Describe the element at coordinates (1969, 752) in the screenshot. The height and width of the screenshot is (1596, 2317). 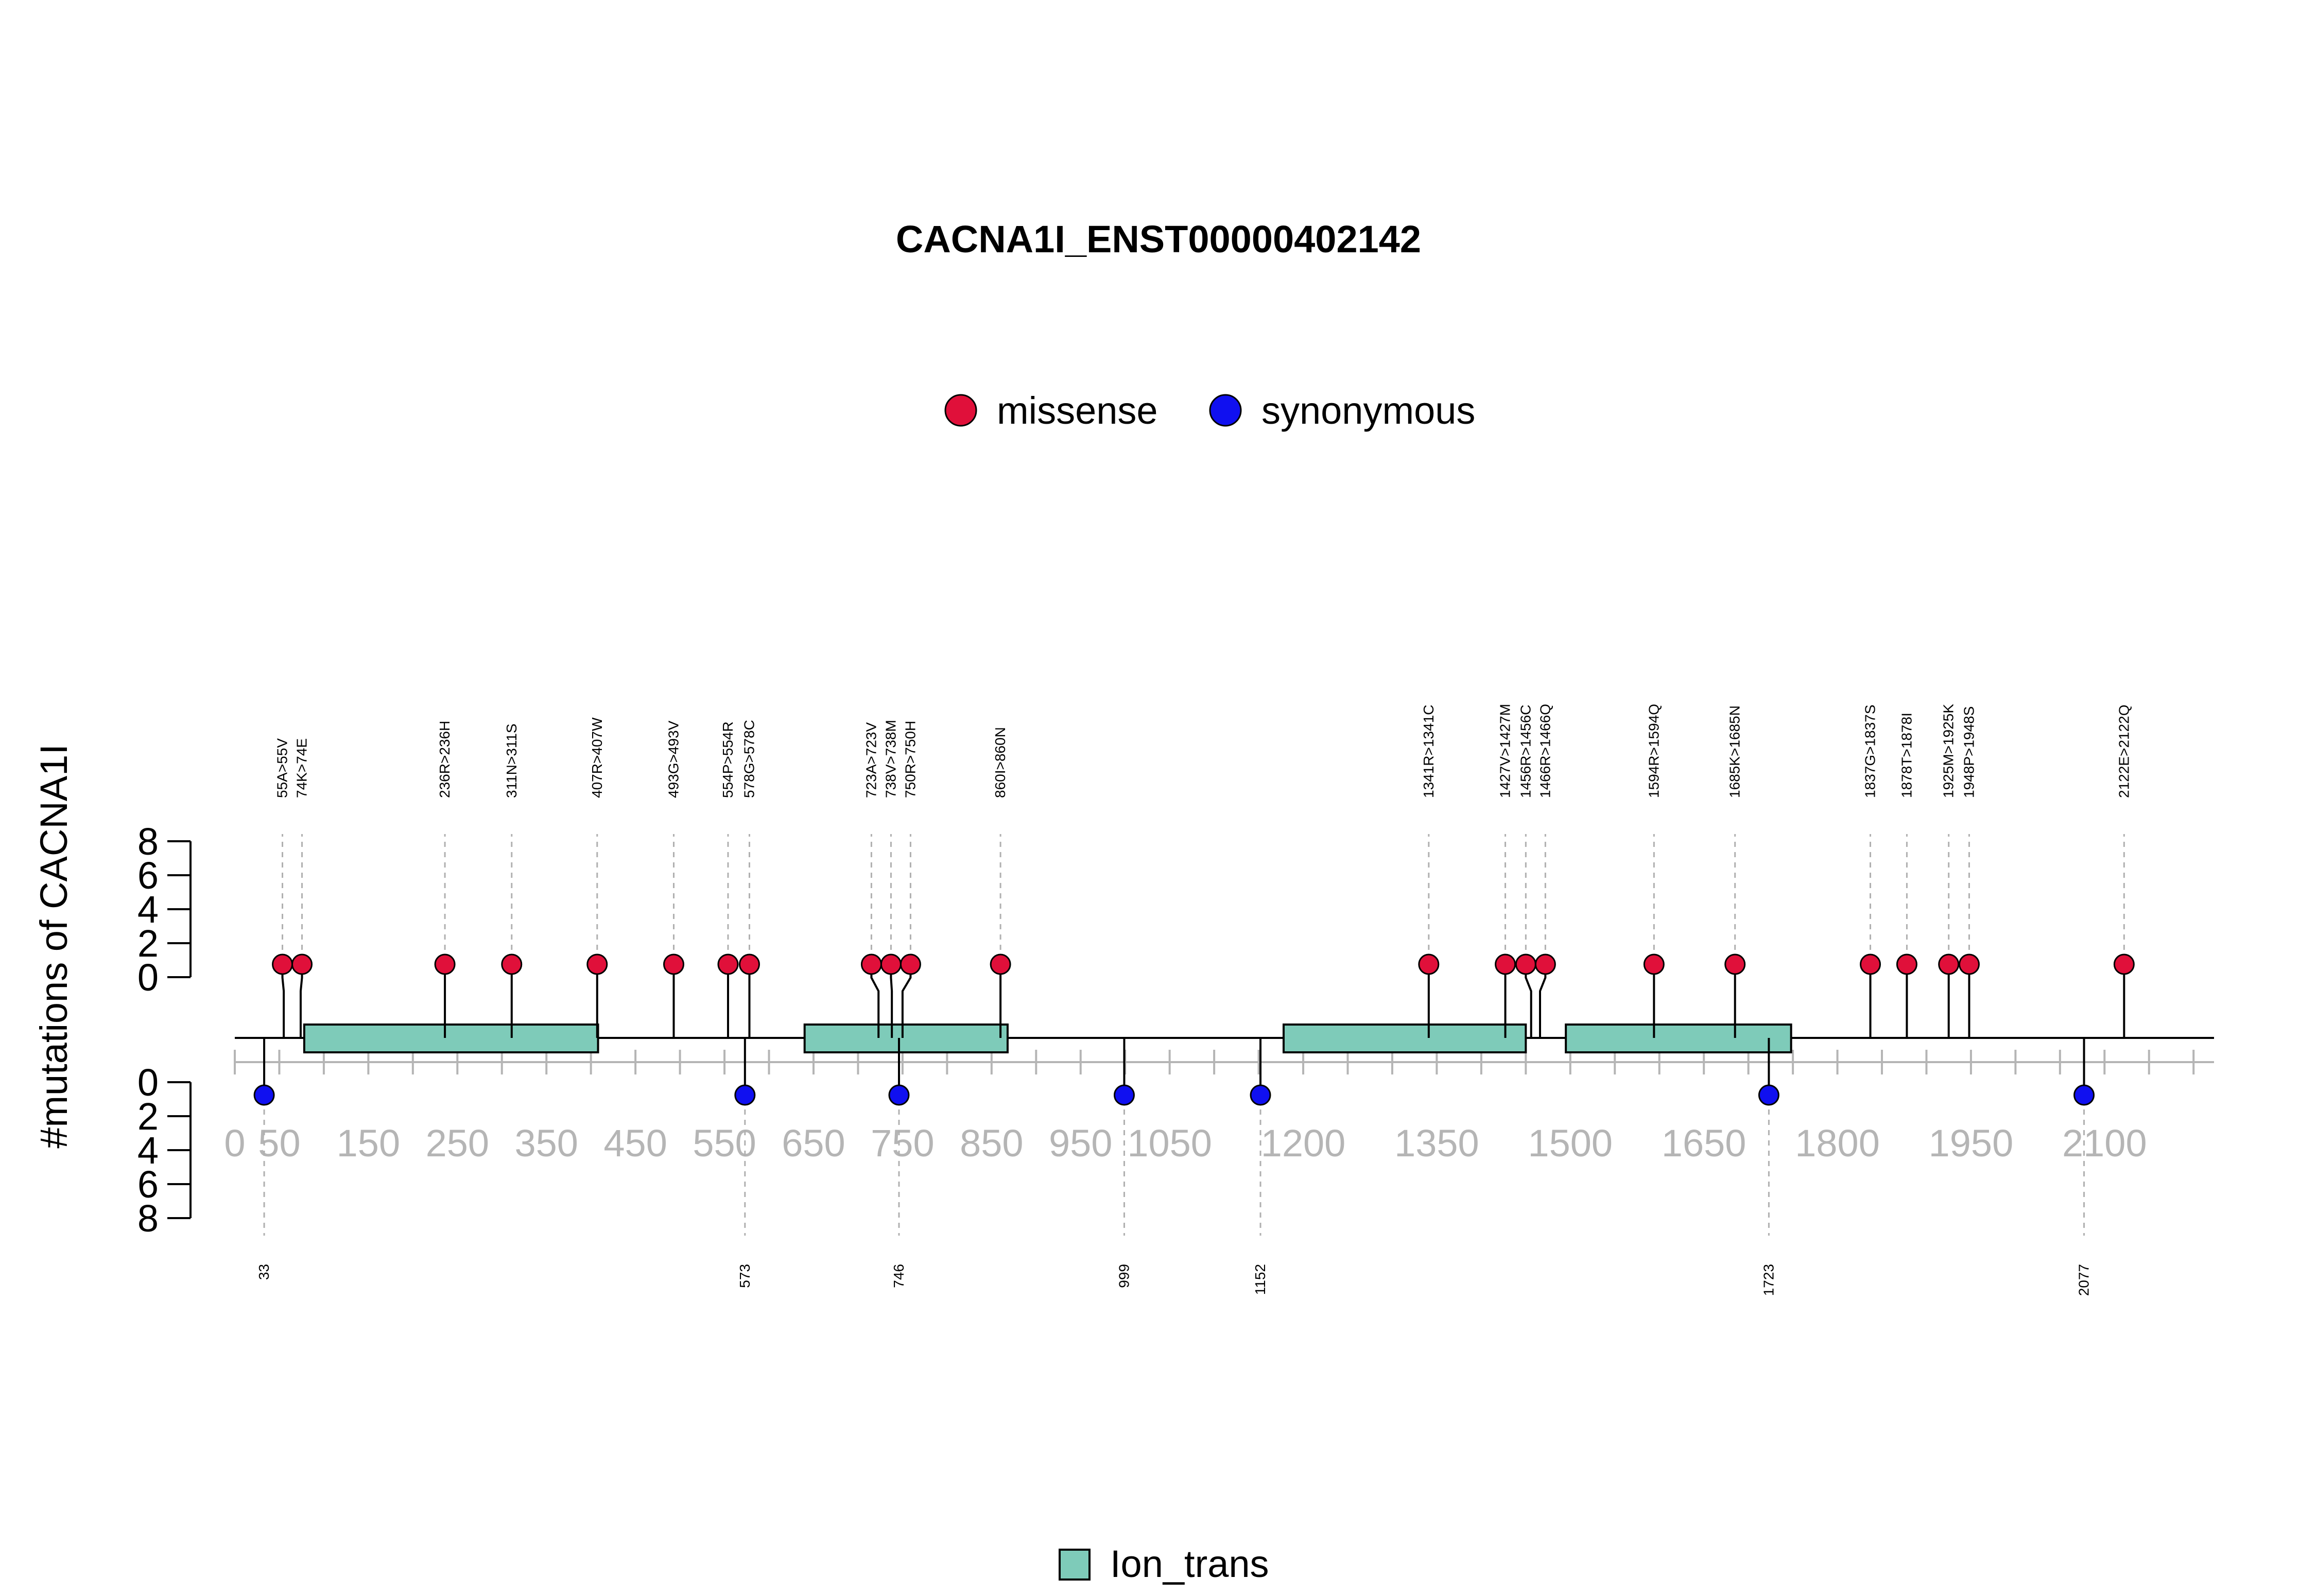
I see `missense-label: 1948P>1948S` at that location.